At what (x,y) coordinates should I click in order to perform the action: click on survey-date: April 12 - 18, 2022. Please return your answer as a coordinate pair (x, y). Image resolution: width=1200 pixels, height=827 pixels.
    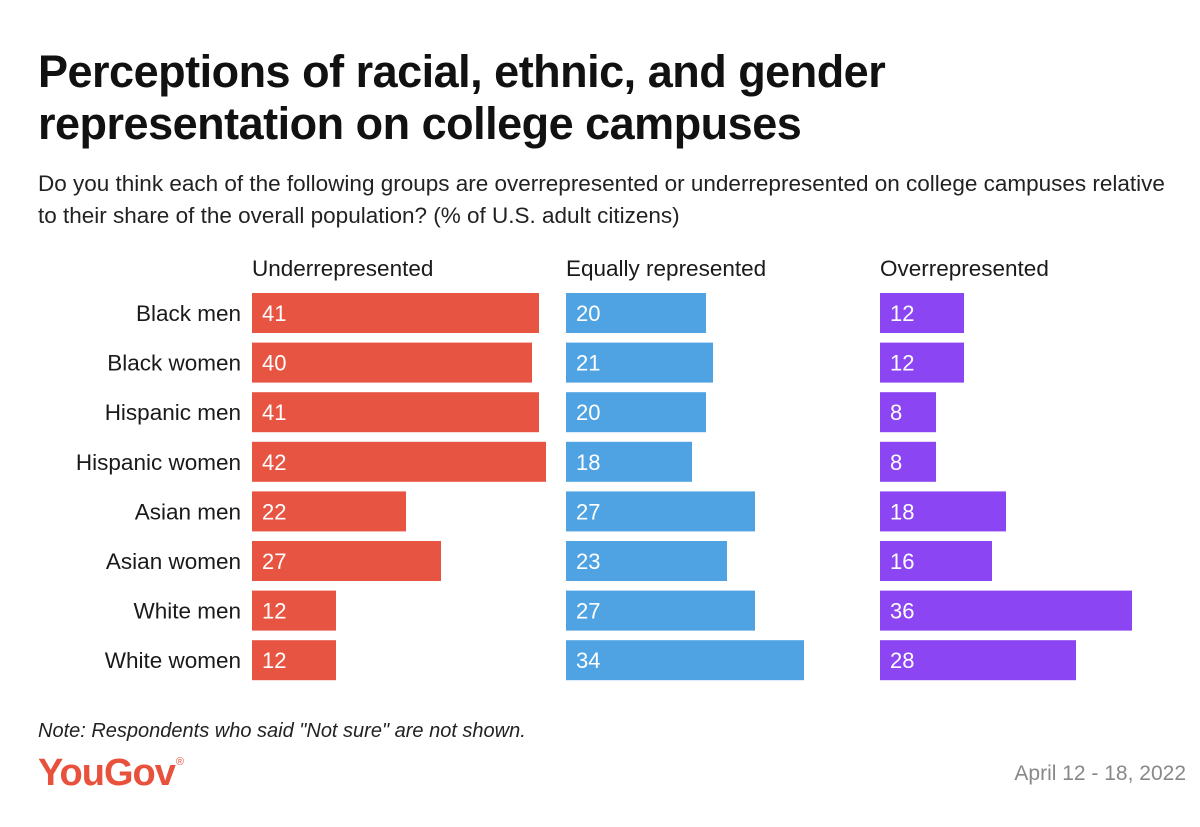
    Looking at the image, I should click on (1100, 773).